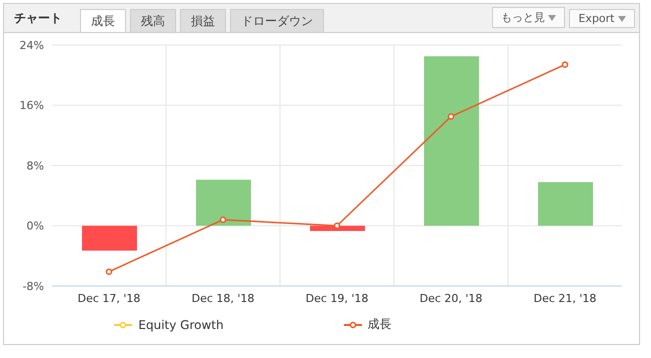 The height and width of the screenshot is (358, 651). Describe the element at coordinates (223, 298) in the screenshot. I see `x-tick-label: Dec 18, '18` at that location.